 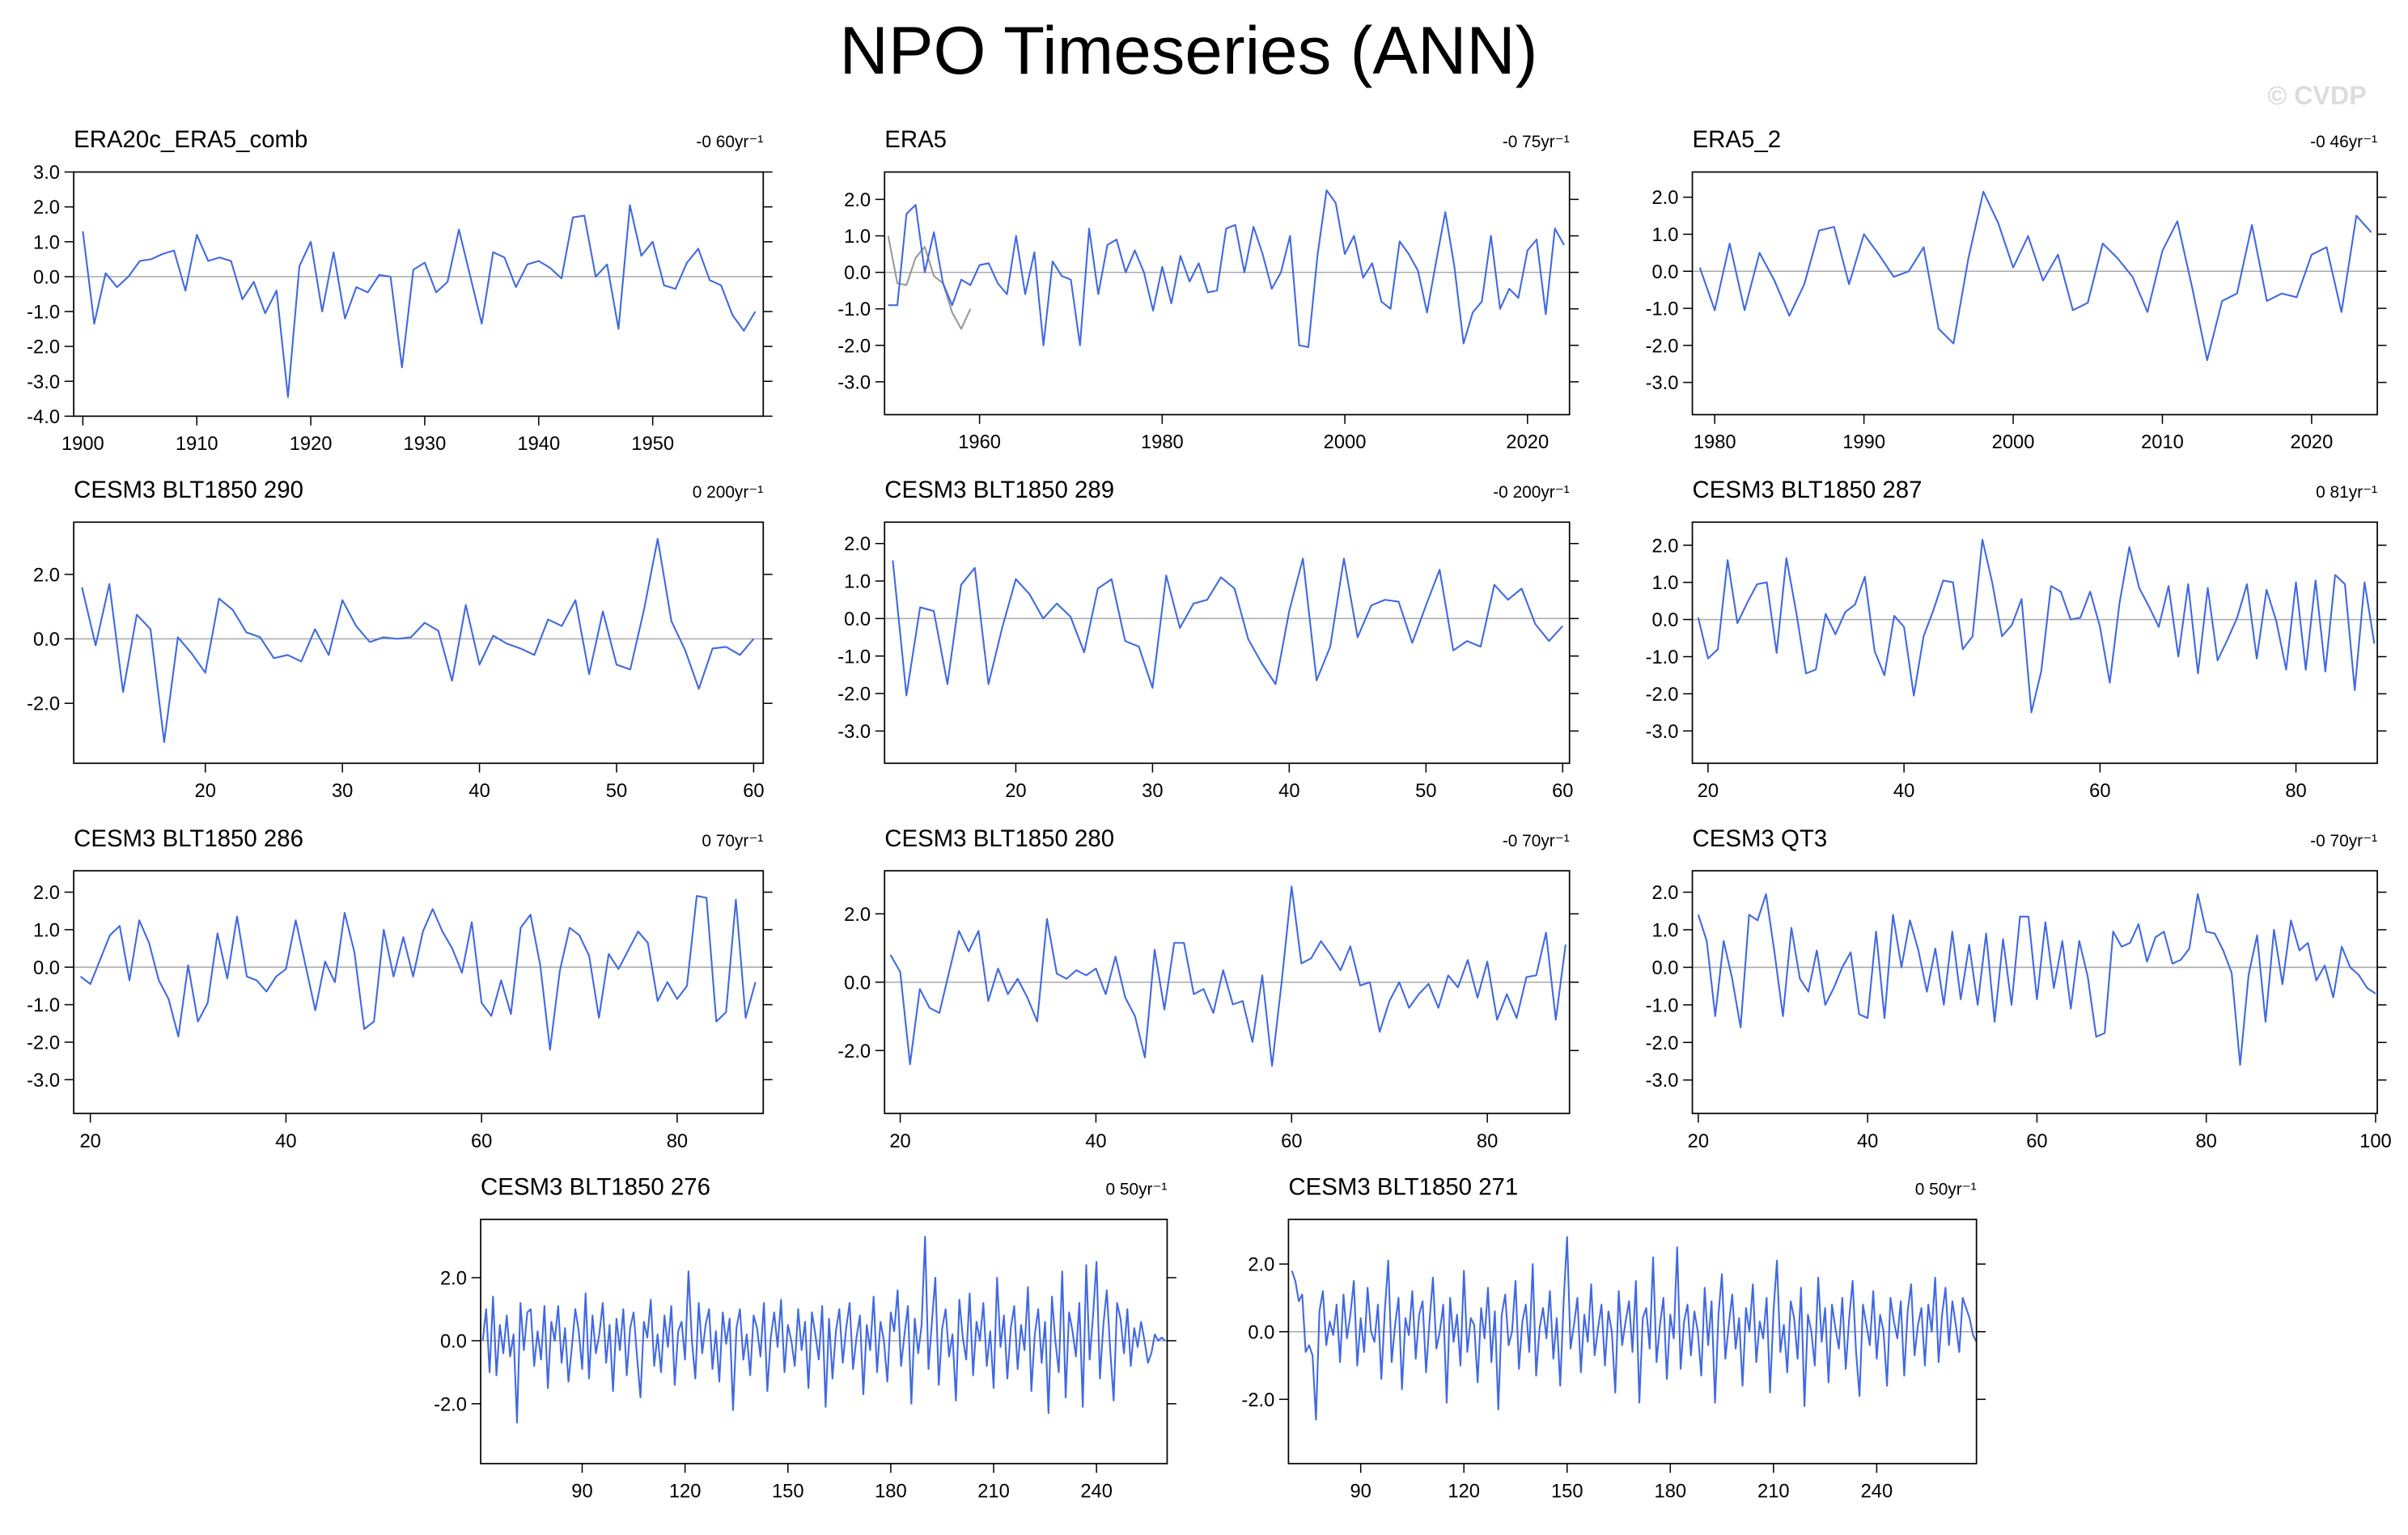 What do you see at coordinates (2375, 1141) in the screenshot?
I see `x-tick-label: 100` at bounding box center [2375, 1141].